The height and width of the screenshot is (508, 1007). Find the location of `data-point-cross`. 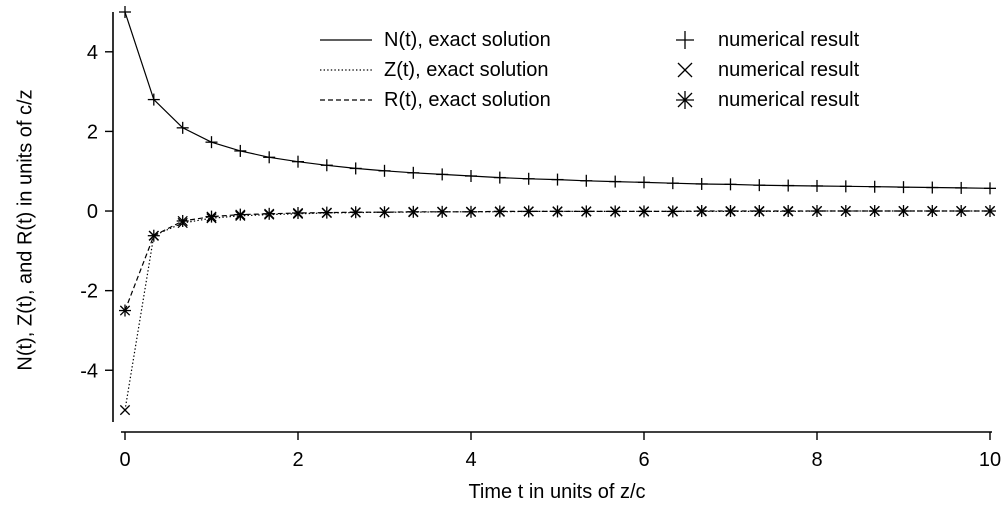

data-point-cross is located at coordinates (125, 410).